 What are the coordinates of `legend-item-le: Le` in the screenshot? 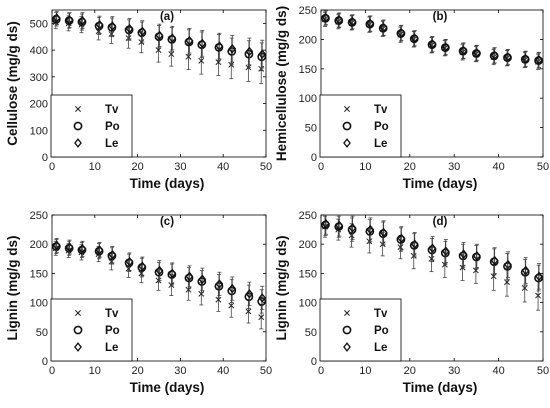 It's located at (365, 348).